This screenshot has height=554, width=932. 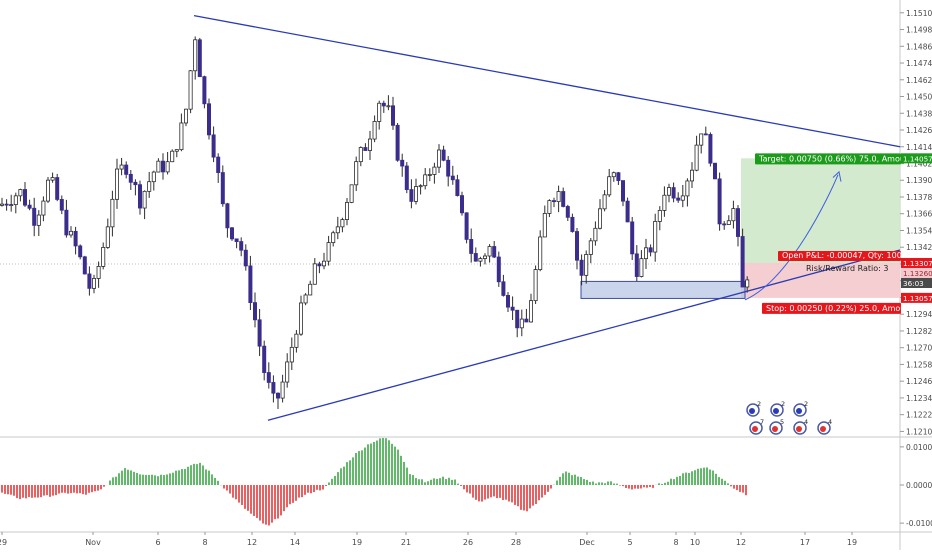 I want to click on price-tick-label: 1.14980, so click(x=919, y=30).